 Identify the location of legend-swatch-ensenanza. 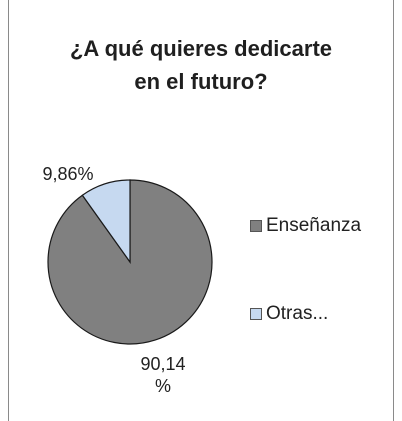
(256, 226).